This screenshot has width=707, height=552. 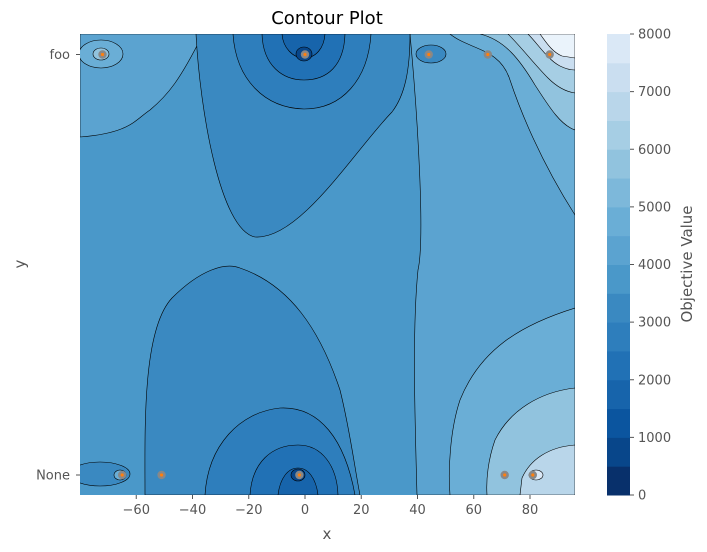 I want to click on x-tick-label-1: −40, so click(x=192, y=510).